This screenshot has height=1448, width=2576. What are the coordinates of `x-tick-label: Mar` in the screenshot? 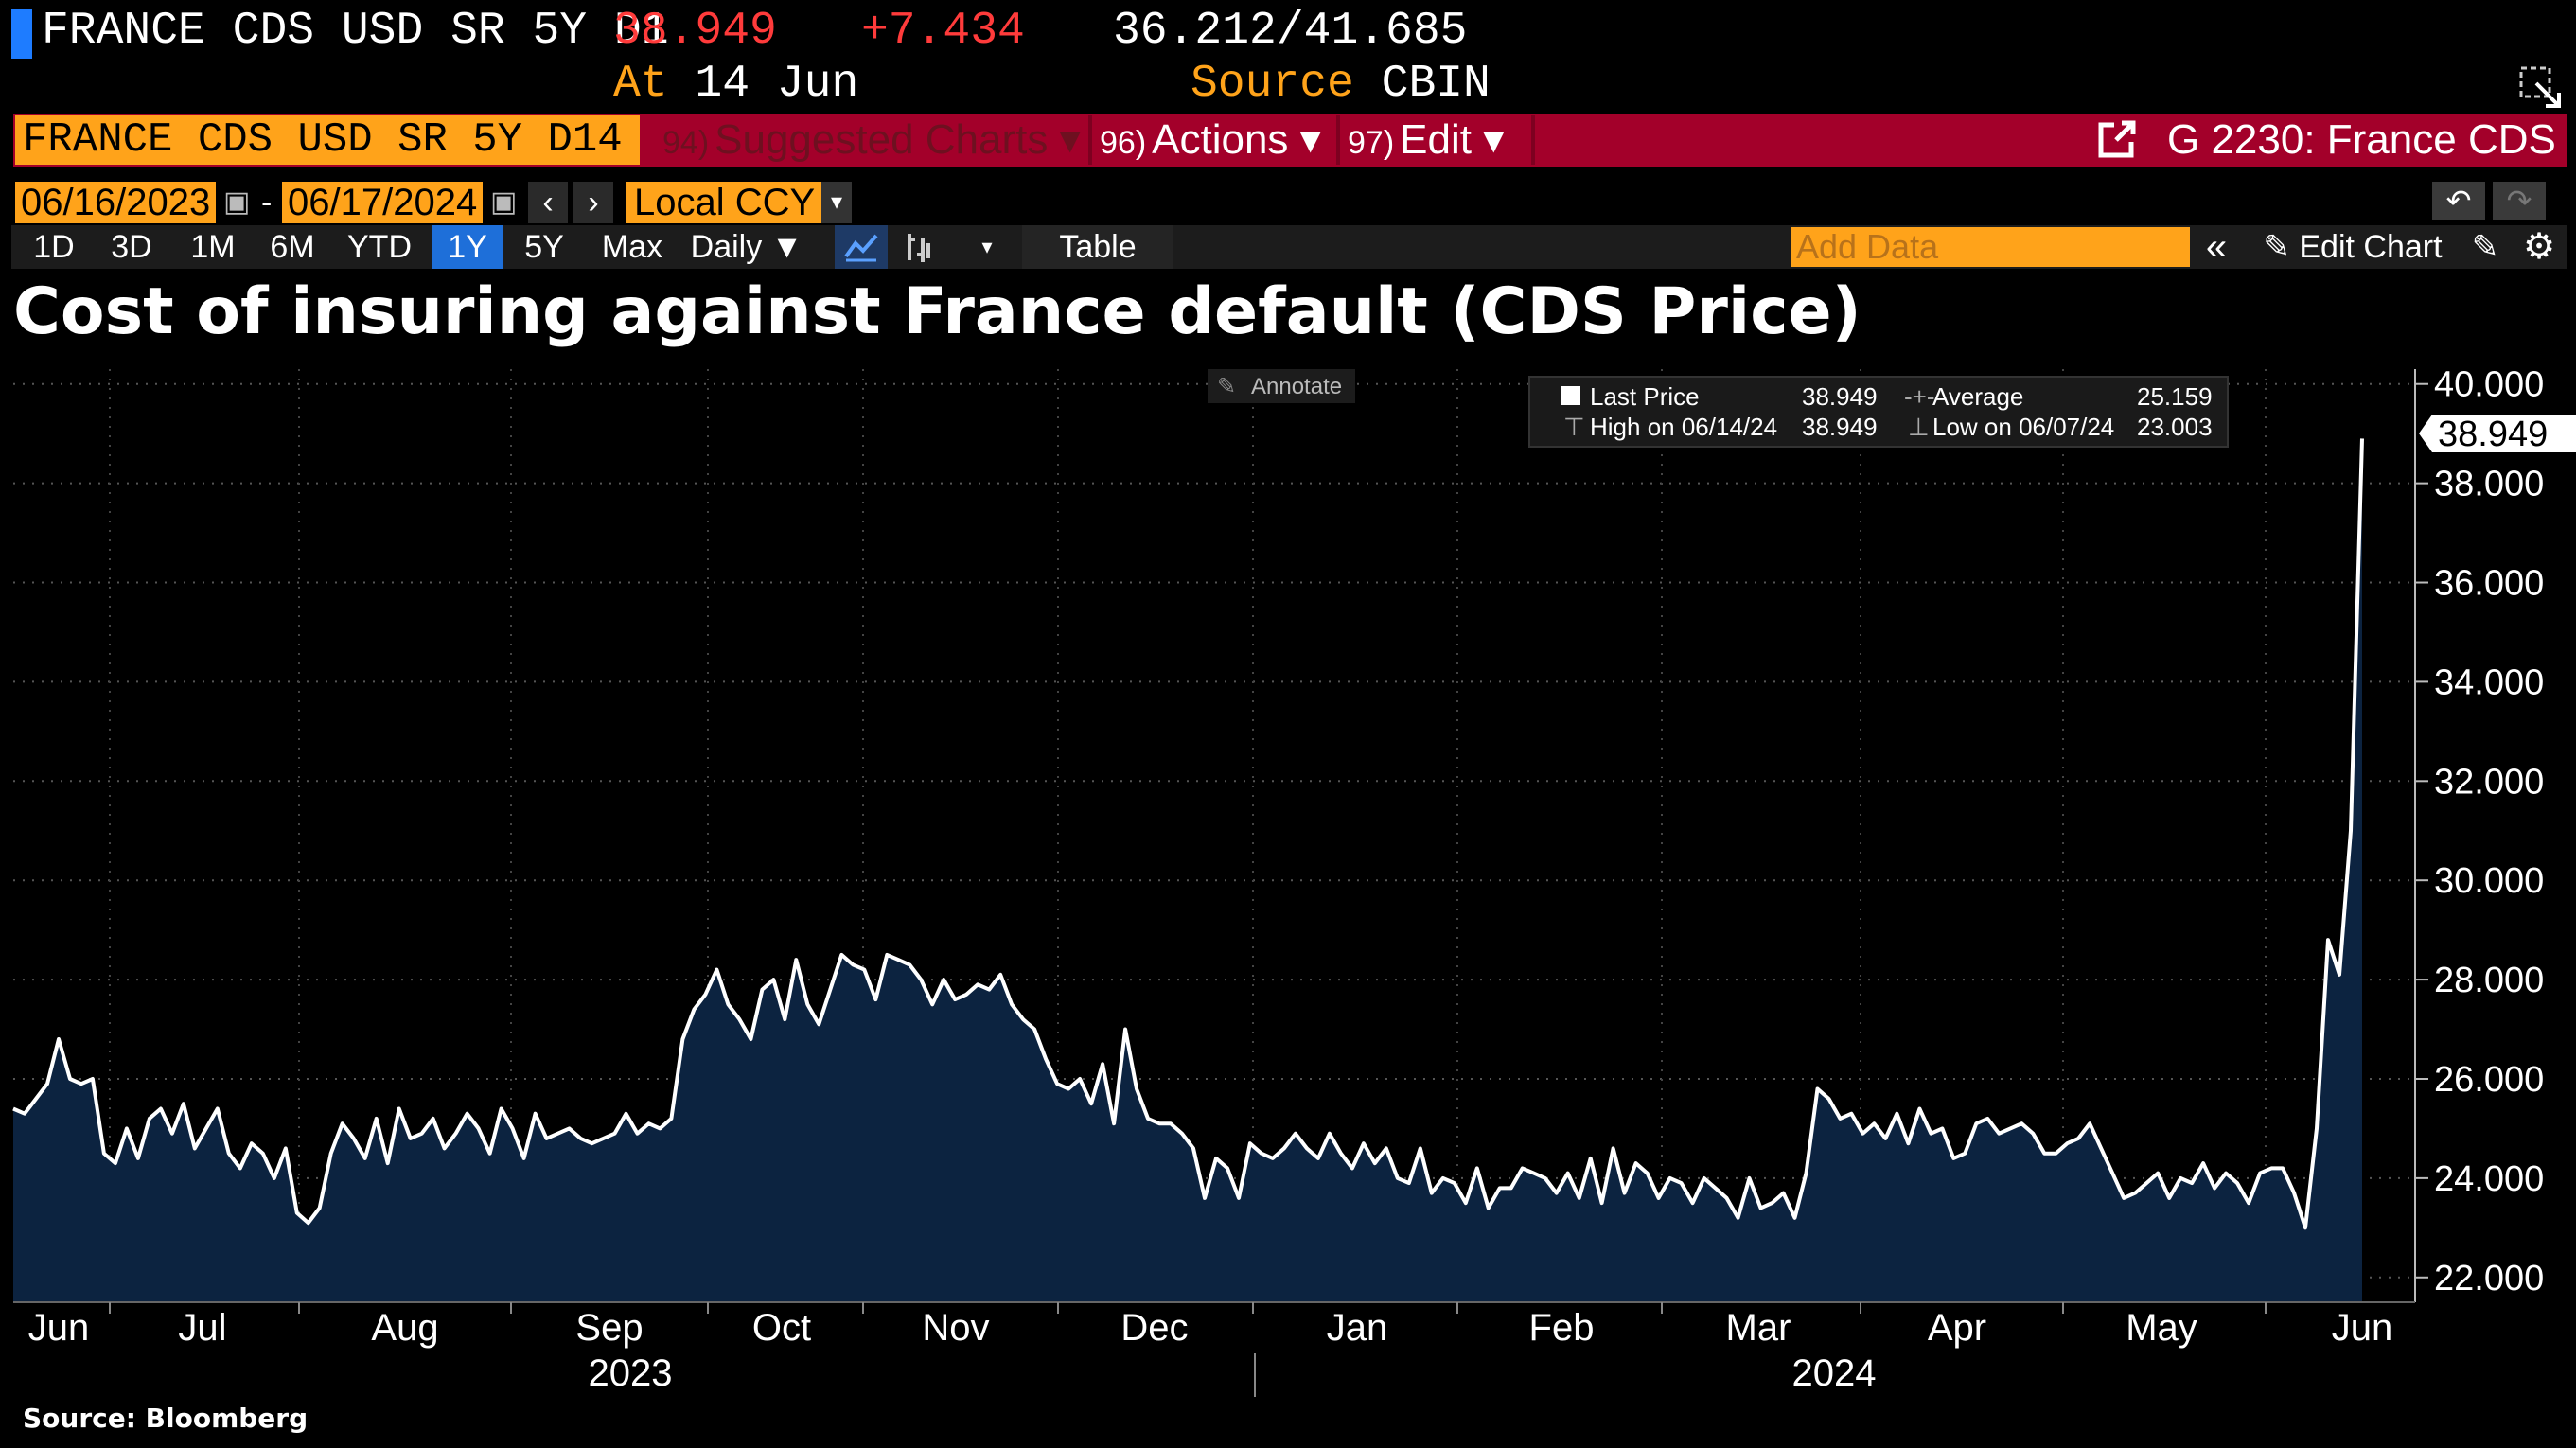 It's located at (1758, 1328).